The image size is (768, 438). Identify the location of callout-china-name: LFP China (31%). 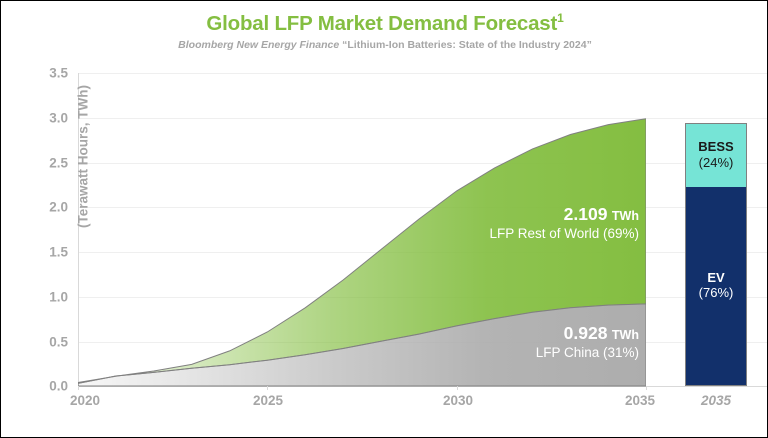
(587, 352).